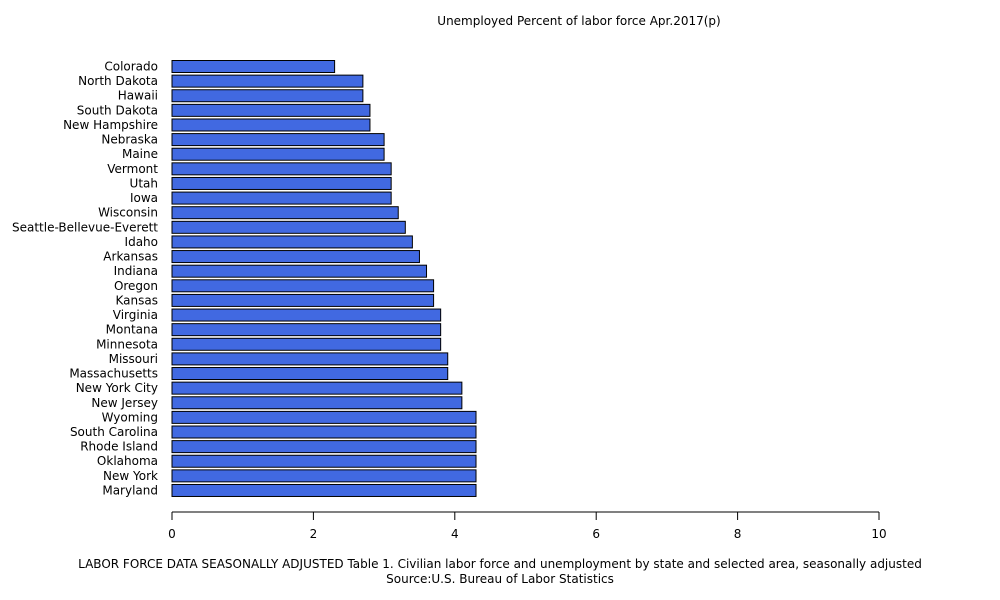 The image size is (1000, 600). I want to click on bar-oklahoma, so click(324, 461).